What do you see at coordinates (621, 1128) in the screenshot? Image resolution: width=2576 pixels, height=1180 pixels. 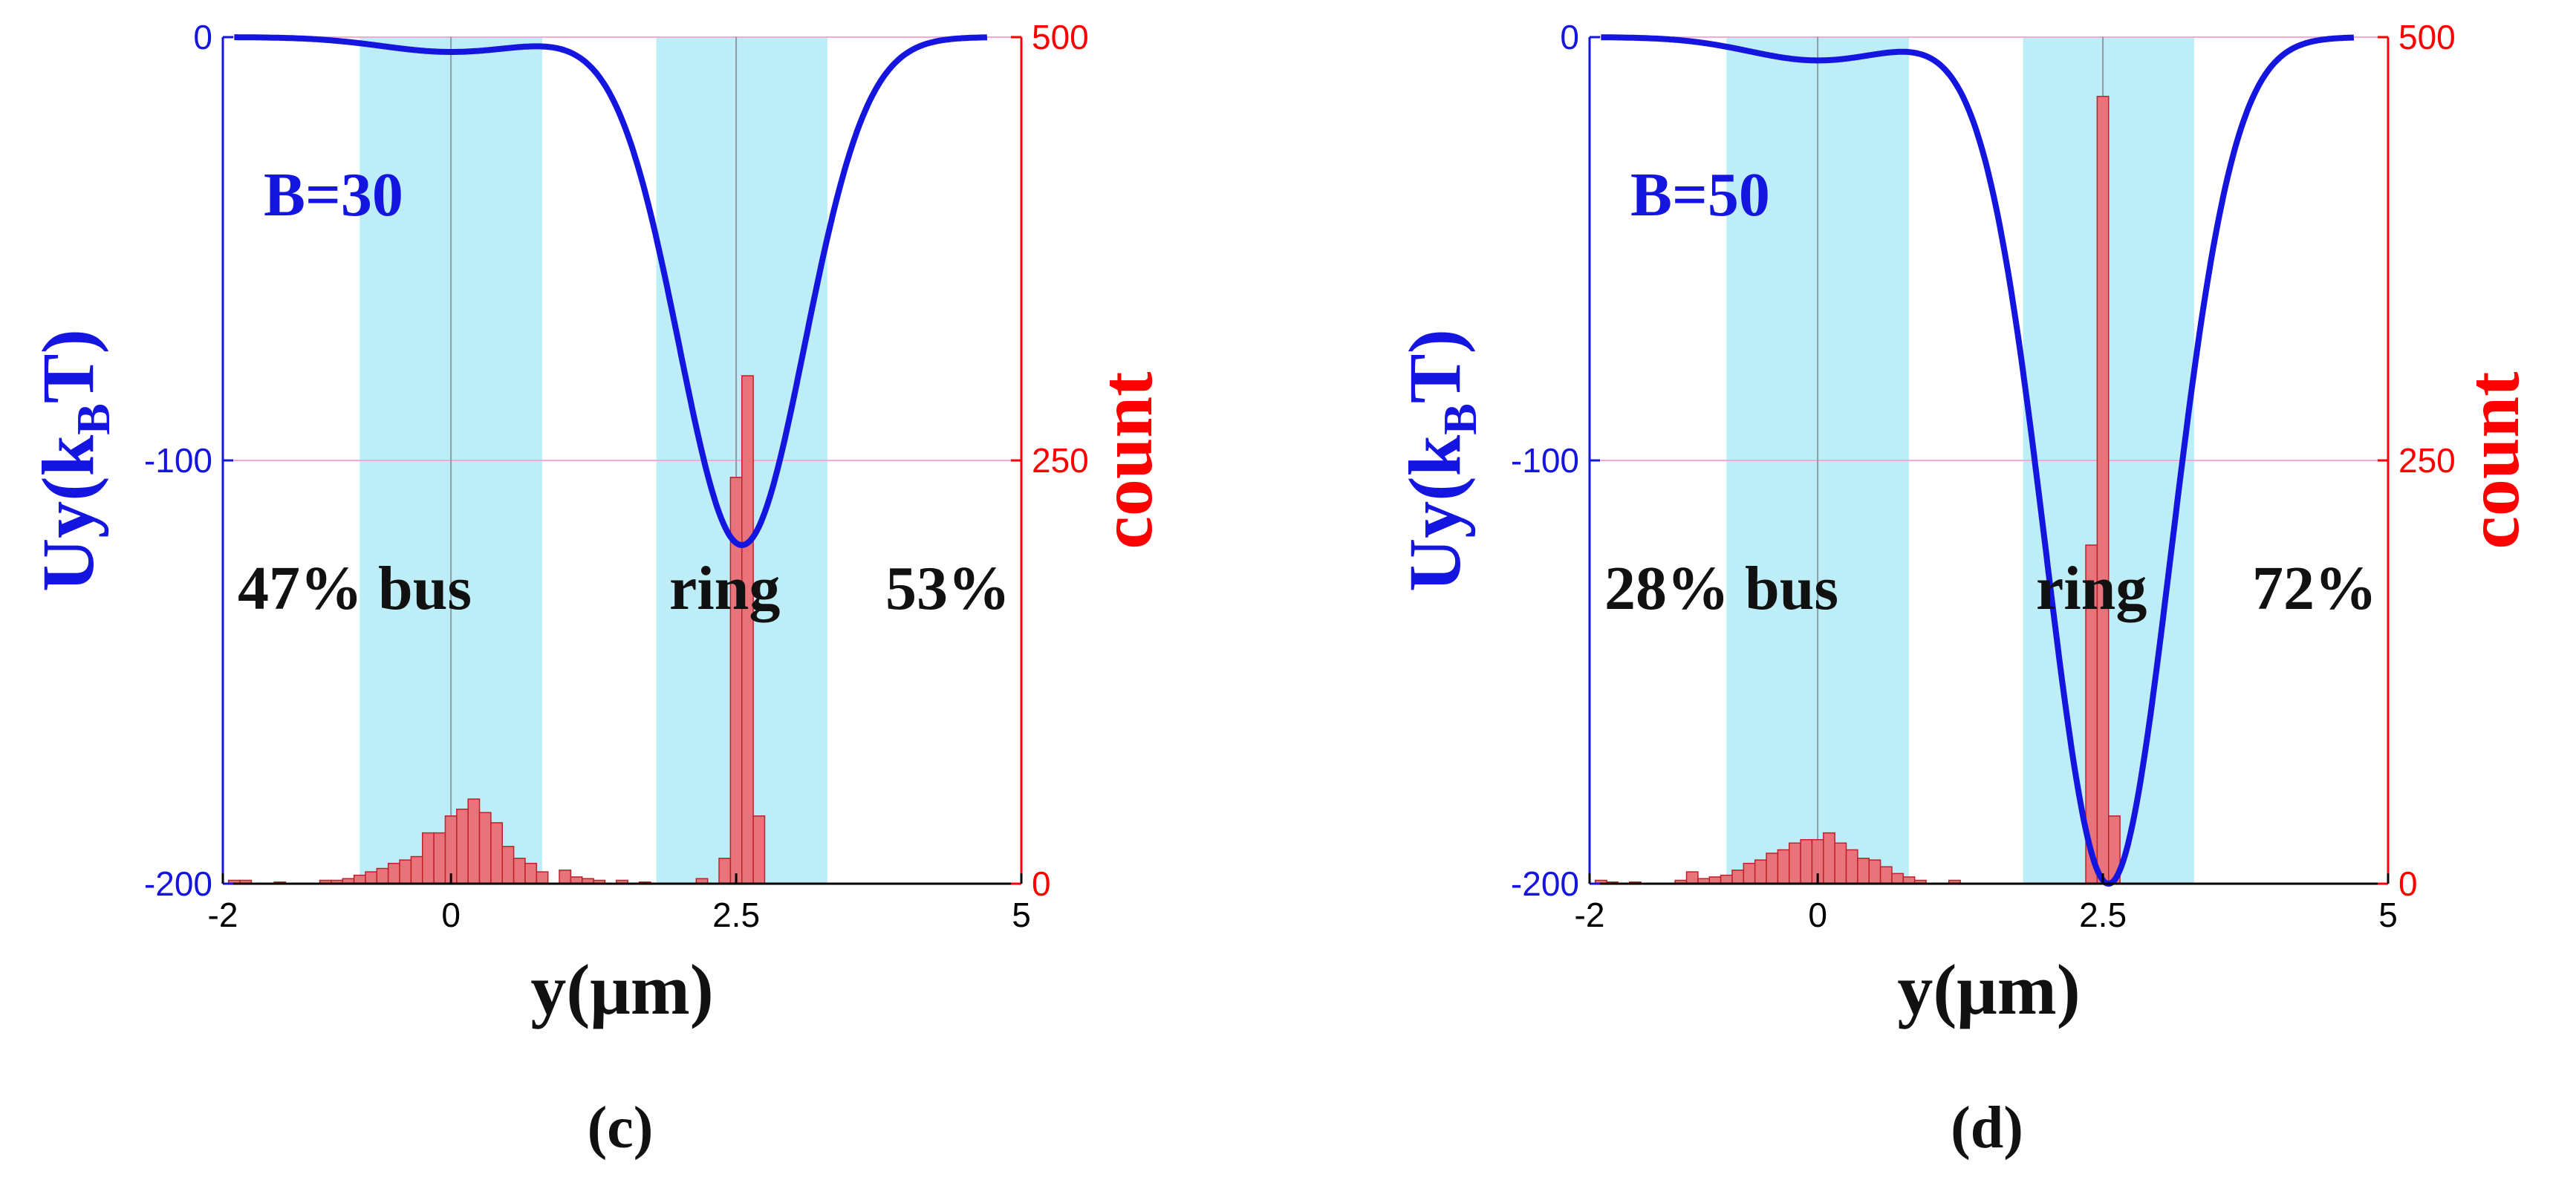 I see `panel-label: (c)` at bounding box center [621, 1128].